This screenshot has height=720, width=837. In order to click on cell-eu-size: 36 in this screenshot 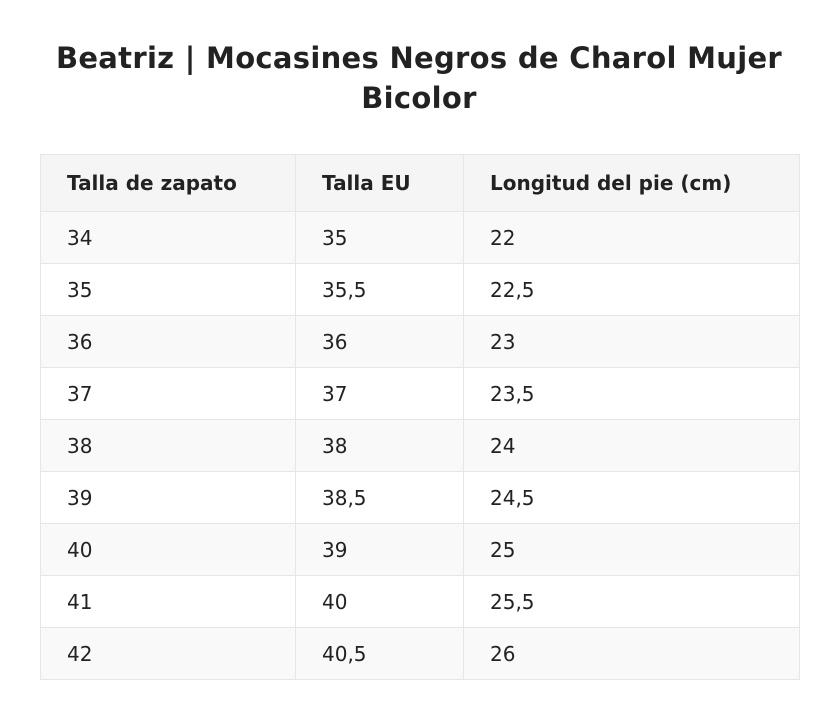, I will do `click(379, 341)`.